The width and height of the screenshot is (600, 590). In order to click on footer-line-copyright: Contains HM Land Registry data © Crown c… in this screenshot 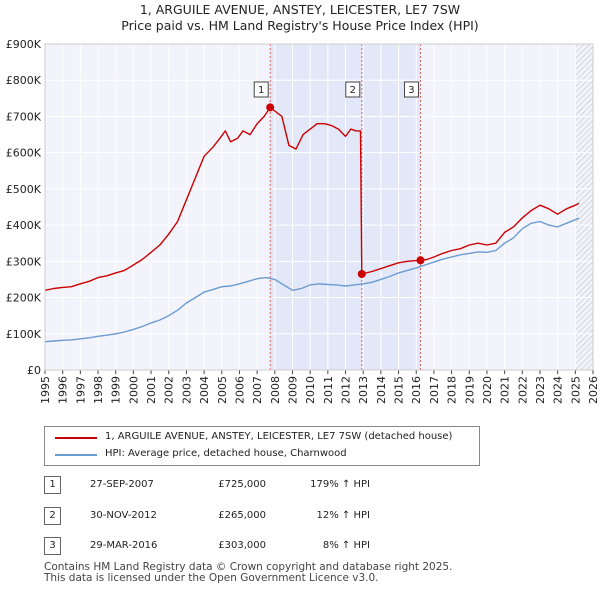, I will do `click(248, 567)`.